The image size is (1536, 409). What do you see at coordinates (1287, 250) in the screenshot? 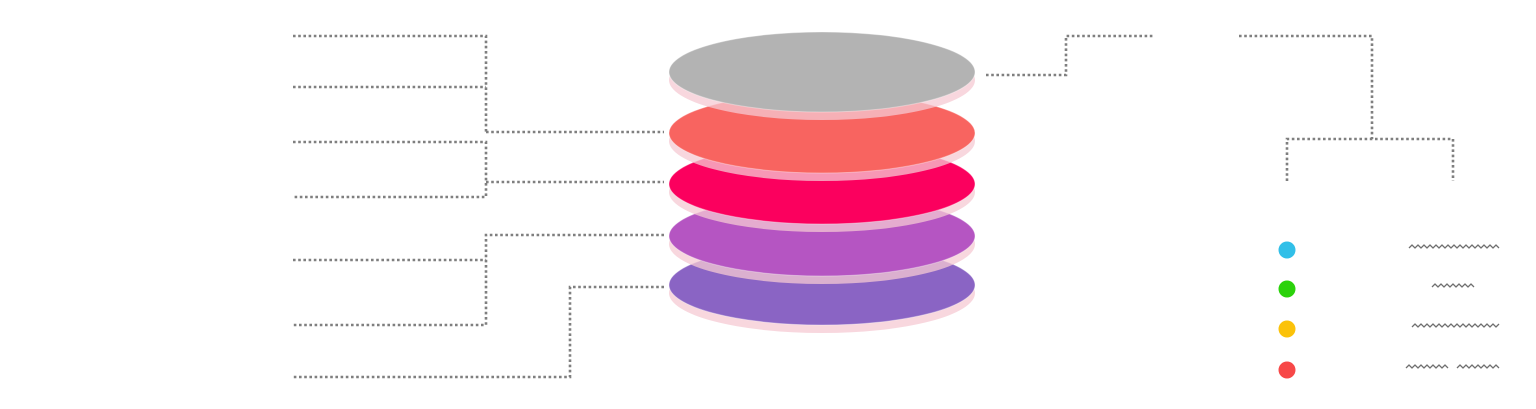
I see `legend-swatch-blue` at bounding box center [1287, 250].